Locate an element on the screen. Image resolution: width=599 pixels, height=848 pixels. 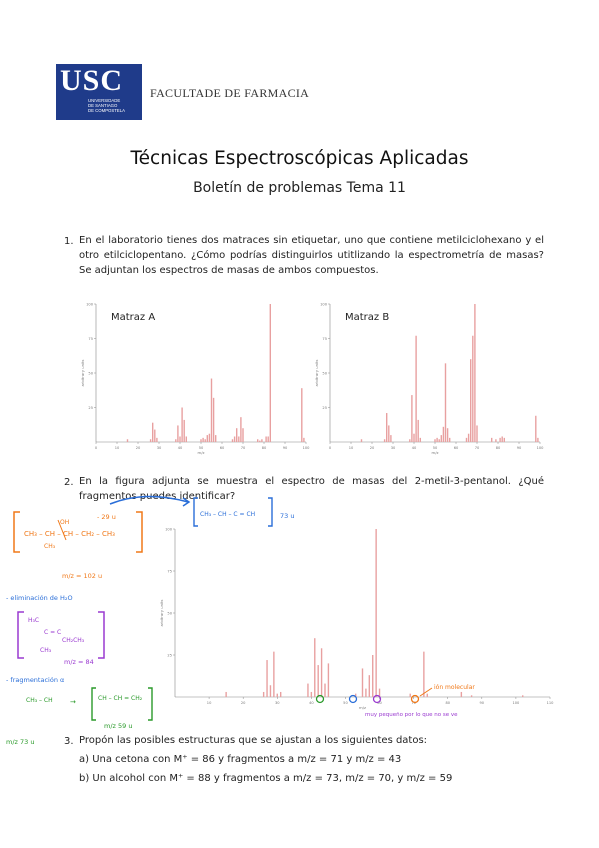
orange-bracket-right is located at coordinates (139, 532).